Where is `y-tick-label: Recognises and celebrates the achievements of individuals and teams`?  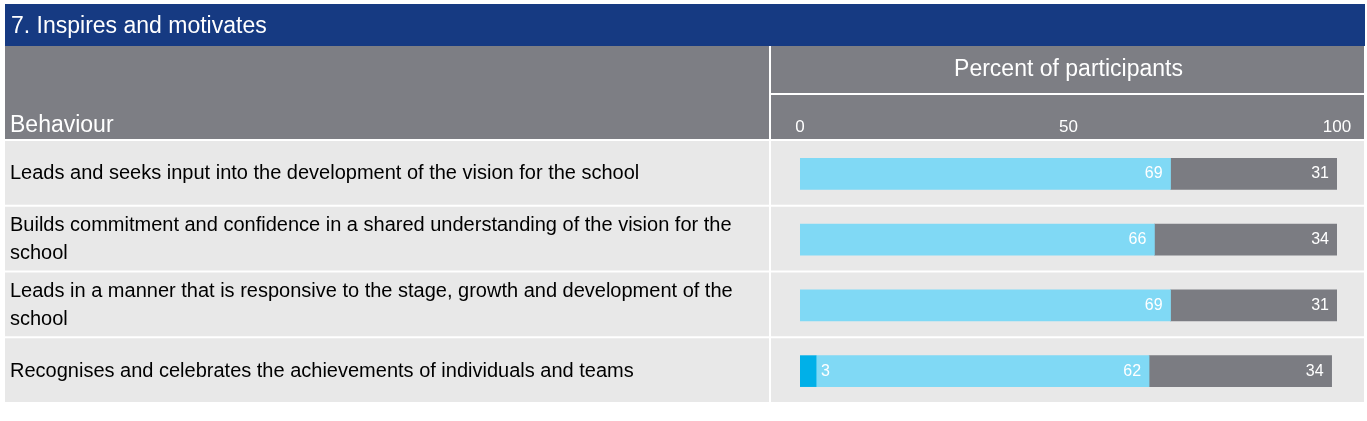 y-tick-label: Recognises and celebrates the achievements of individuals and teams is located at coordinates (322, 369).